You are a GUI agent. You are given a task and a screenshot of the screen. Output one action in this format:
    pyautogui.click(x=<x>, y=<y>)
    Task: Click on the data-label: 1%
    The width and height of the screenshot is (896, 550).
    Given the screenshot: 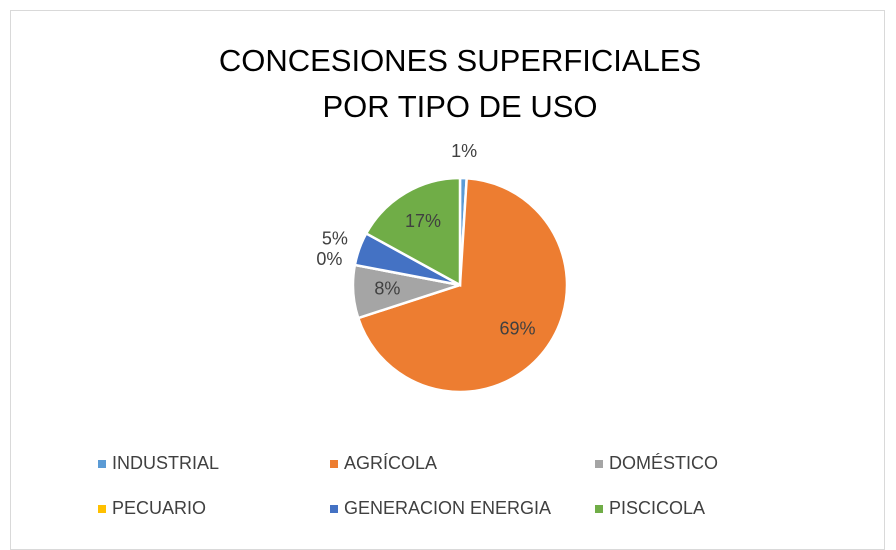 What is the action you would take?
    pyautogui.click(x=464, y=151)
    